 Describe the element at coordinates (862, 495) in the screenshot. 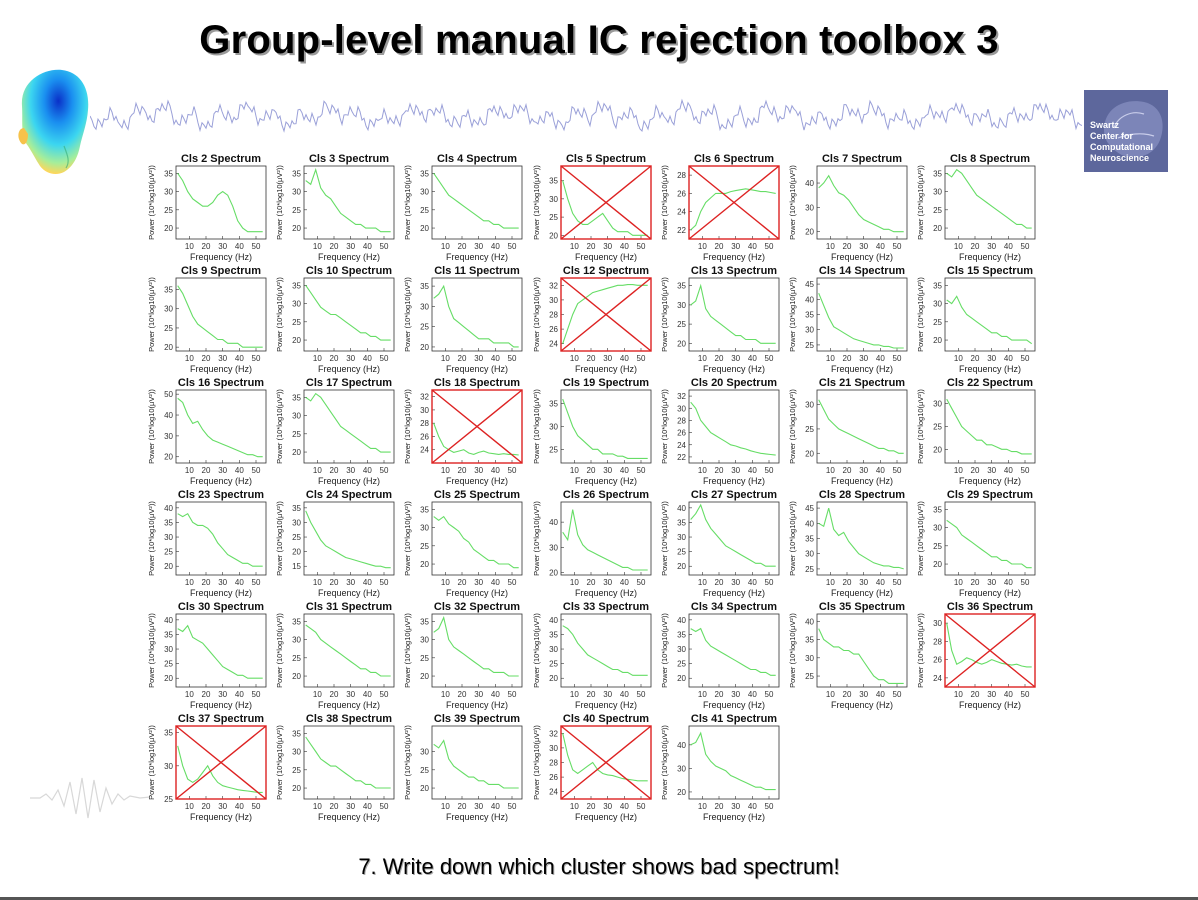

I see `plot-title: Cls 28 Spectrum` at that location.